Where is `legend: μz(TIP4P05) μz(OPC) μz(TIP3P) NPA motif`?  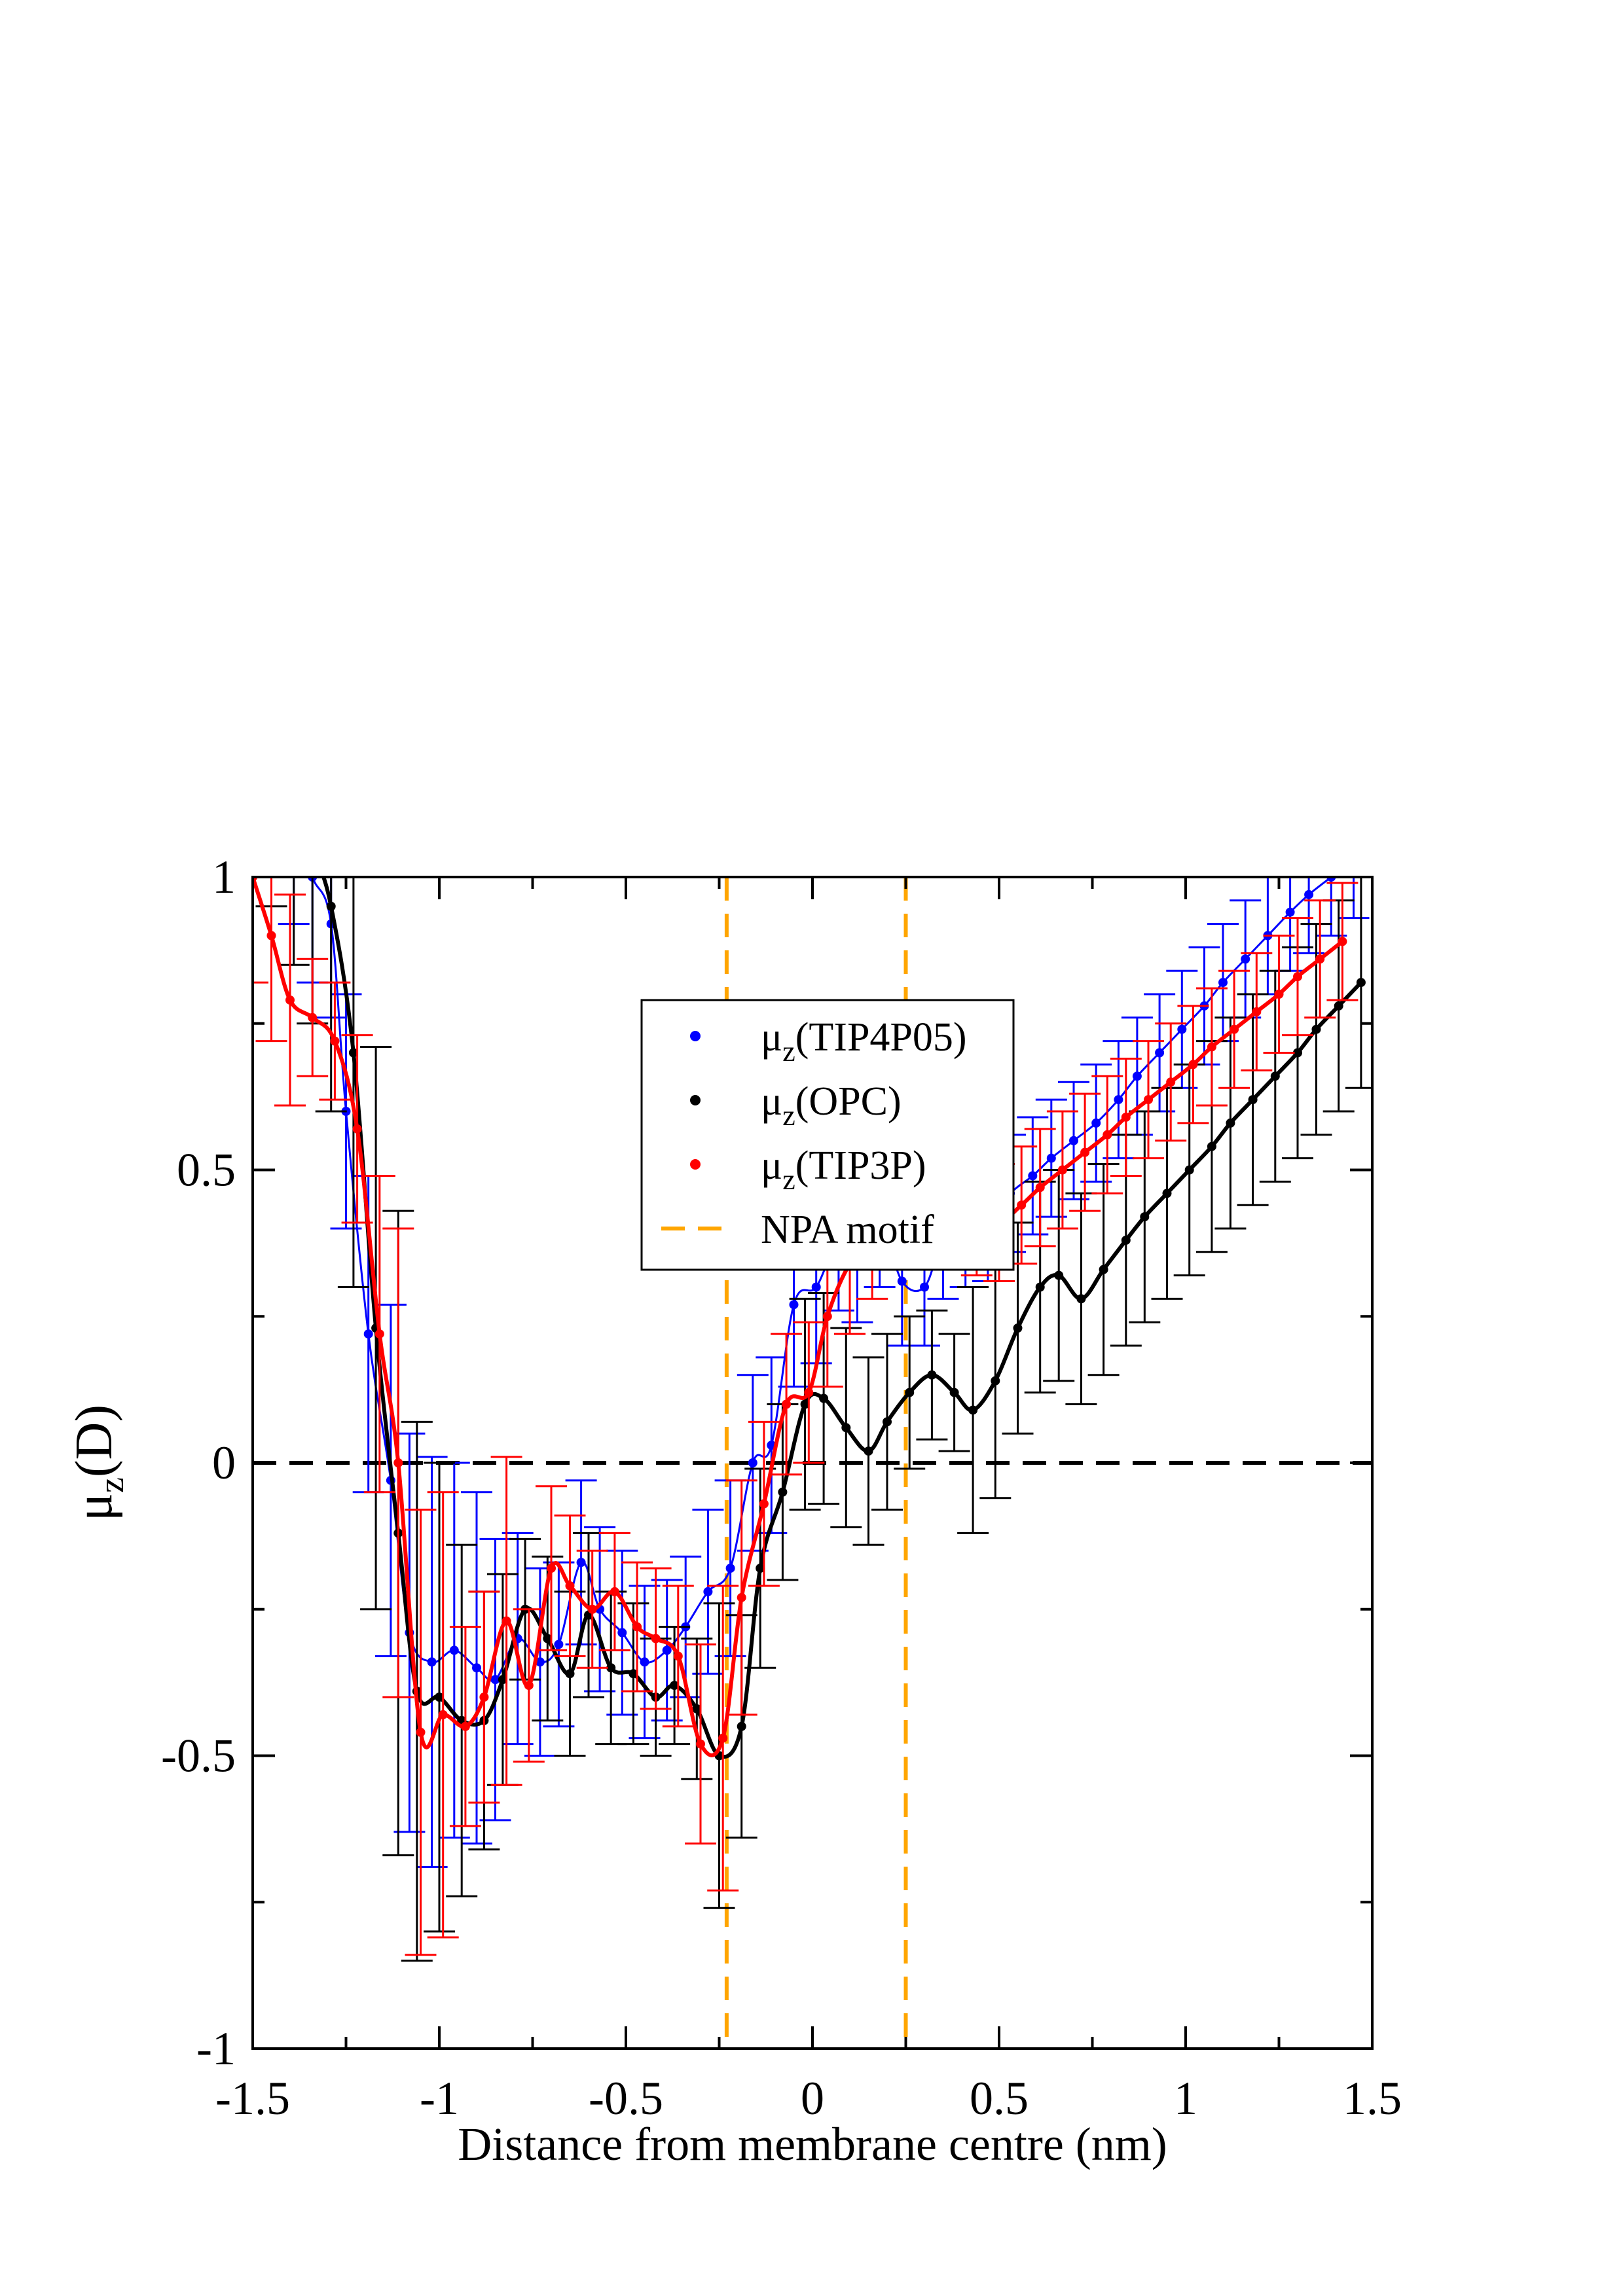
legend: μz(TIP4P05) μz(OPC) μz(TIP3P) NPA motif is located at coordinates (827, 1135).